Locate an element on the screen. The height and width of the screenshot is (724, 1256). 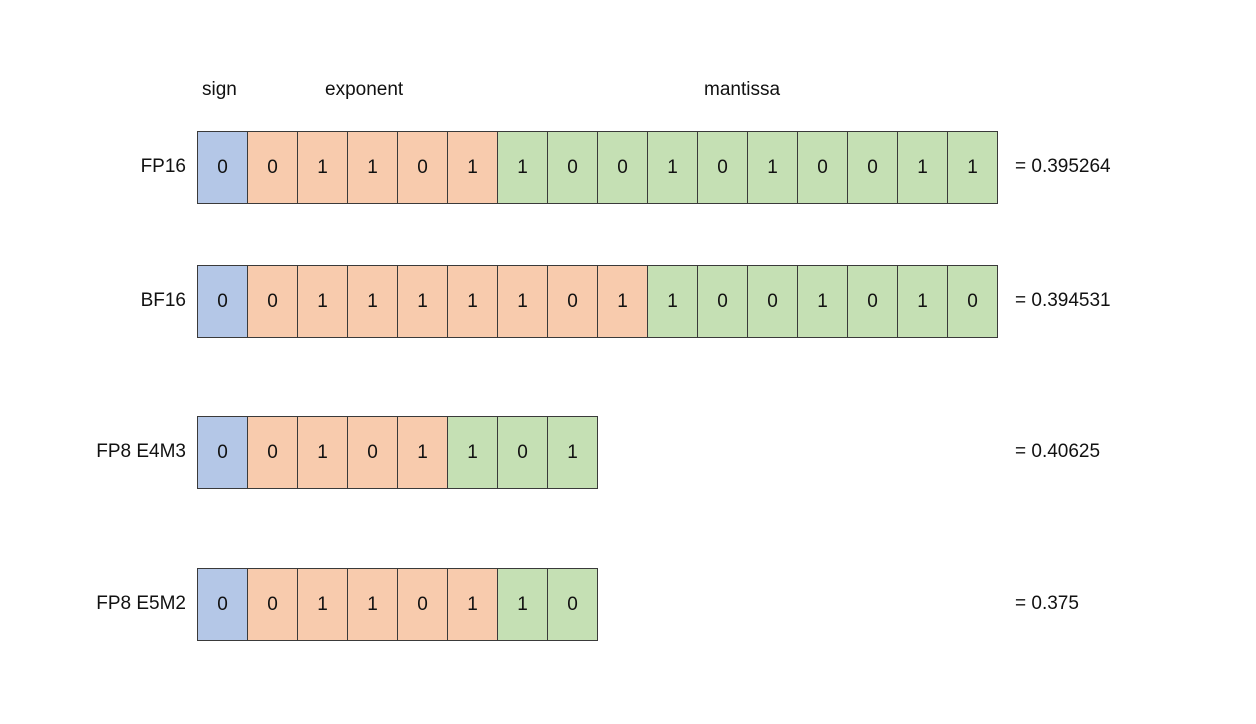
result-fp16: = 0.395264 is located at coordinates (1063, 166).